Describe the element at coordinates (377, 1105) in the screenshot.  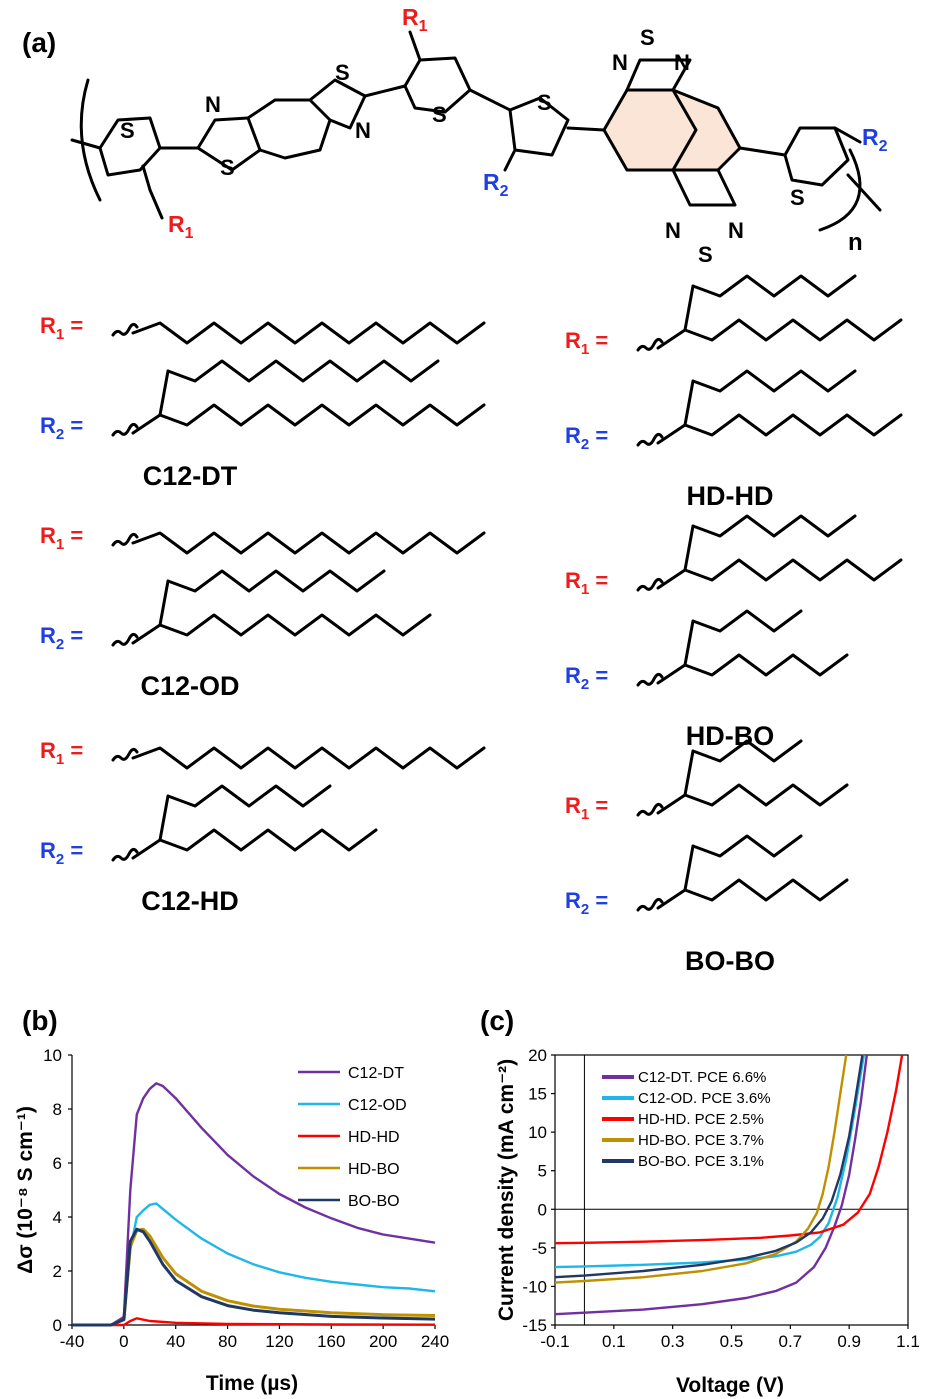
I see `chart-b-legend-label: C12-OD` at that location.